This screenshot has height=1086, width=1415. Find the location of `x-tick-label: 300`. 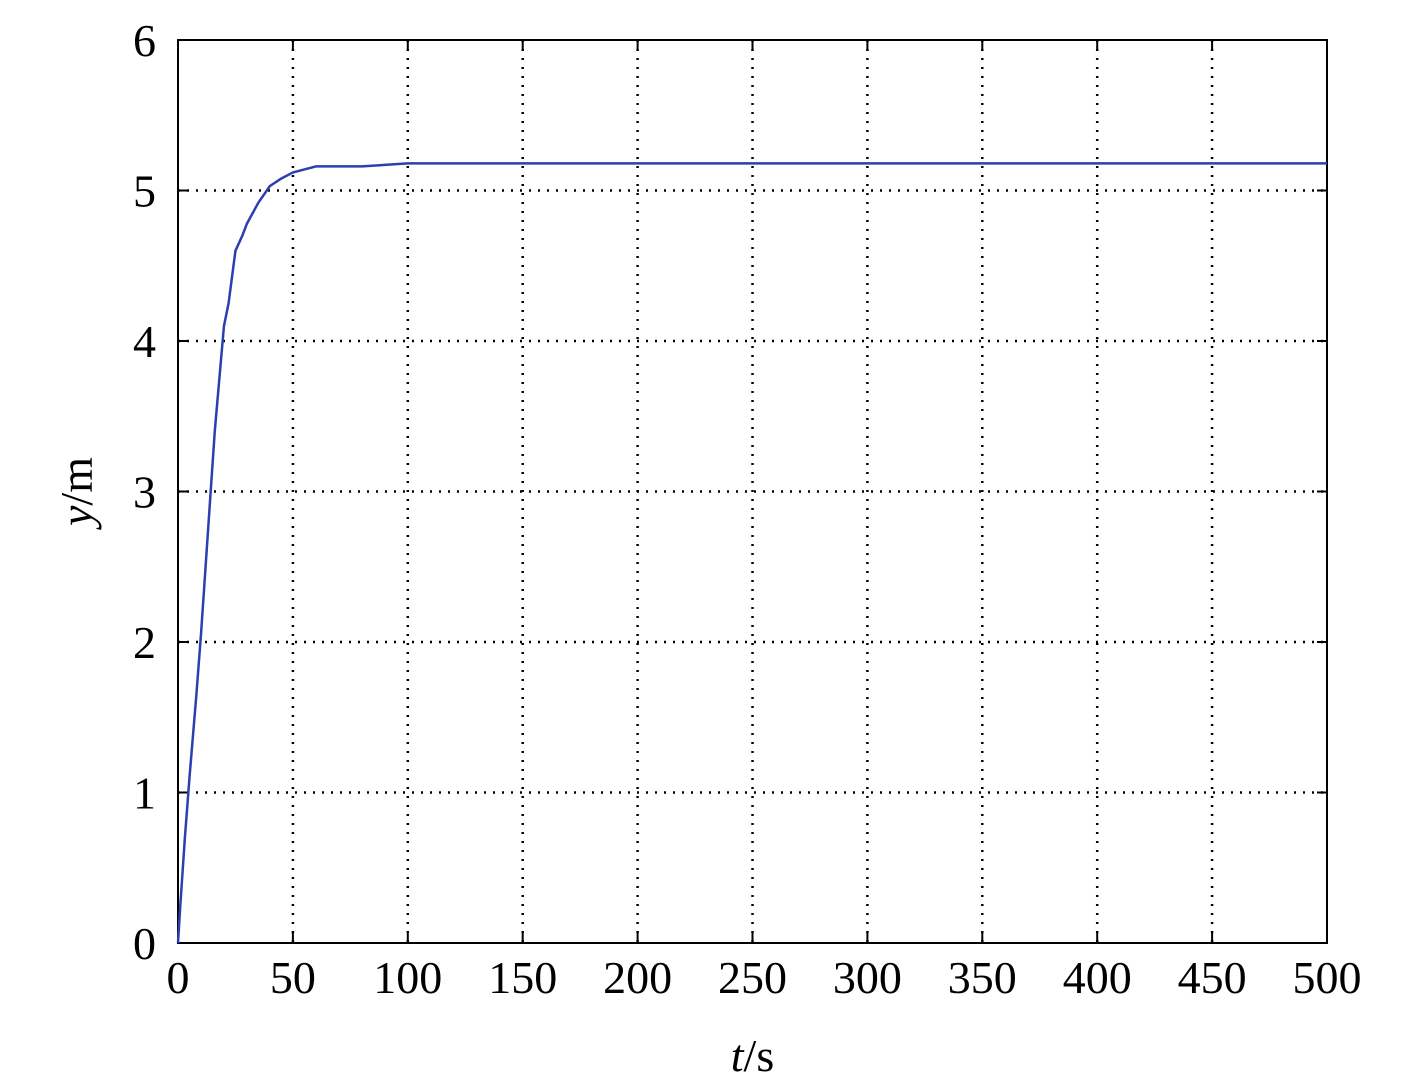

x-tick-label: 300 is located at coordinates (867, 977).